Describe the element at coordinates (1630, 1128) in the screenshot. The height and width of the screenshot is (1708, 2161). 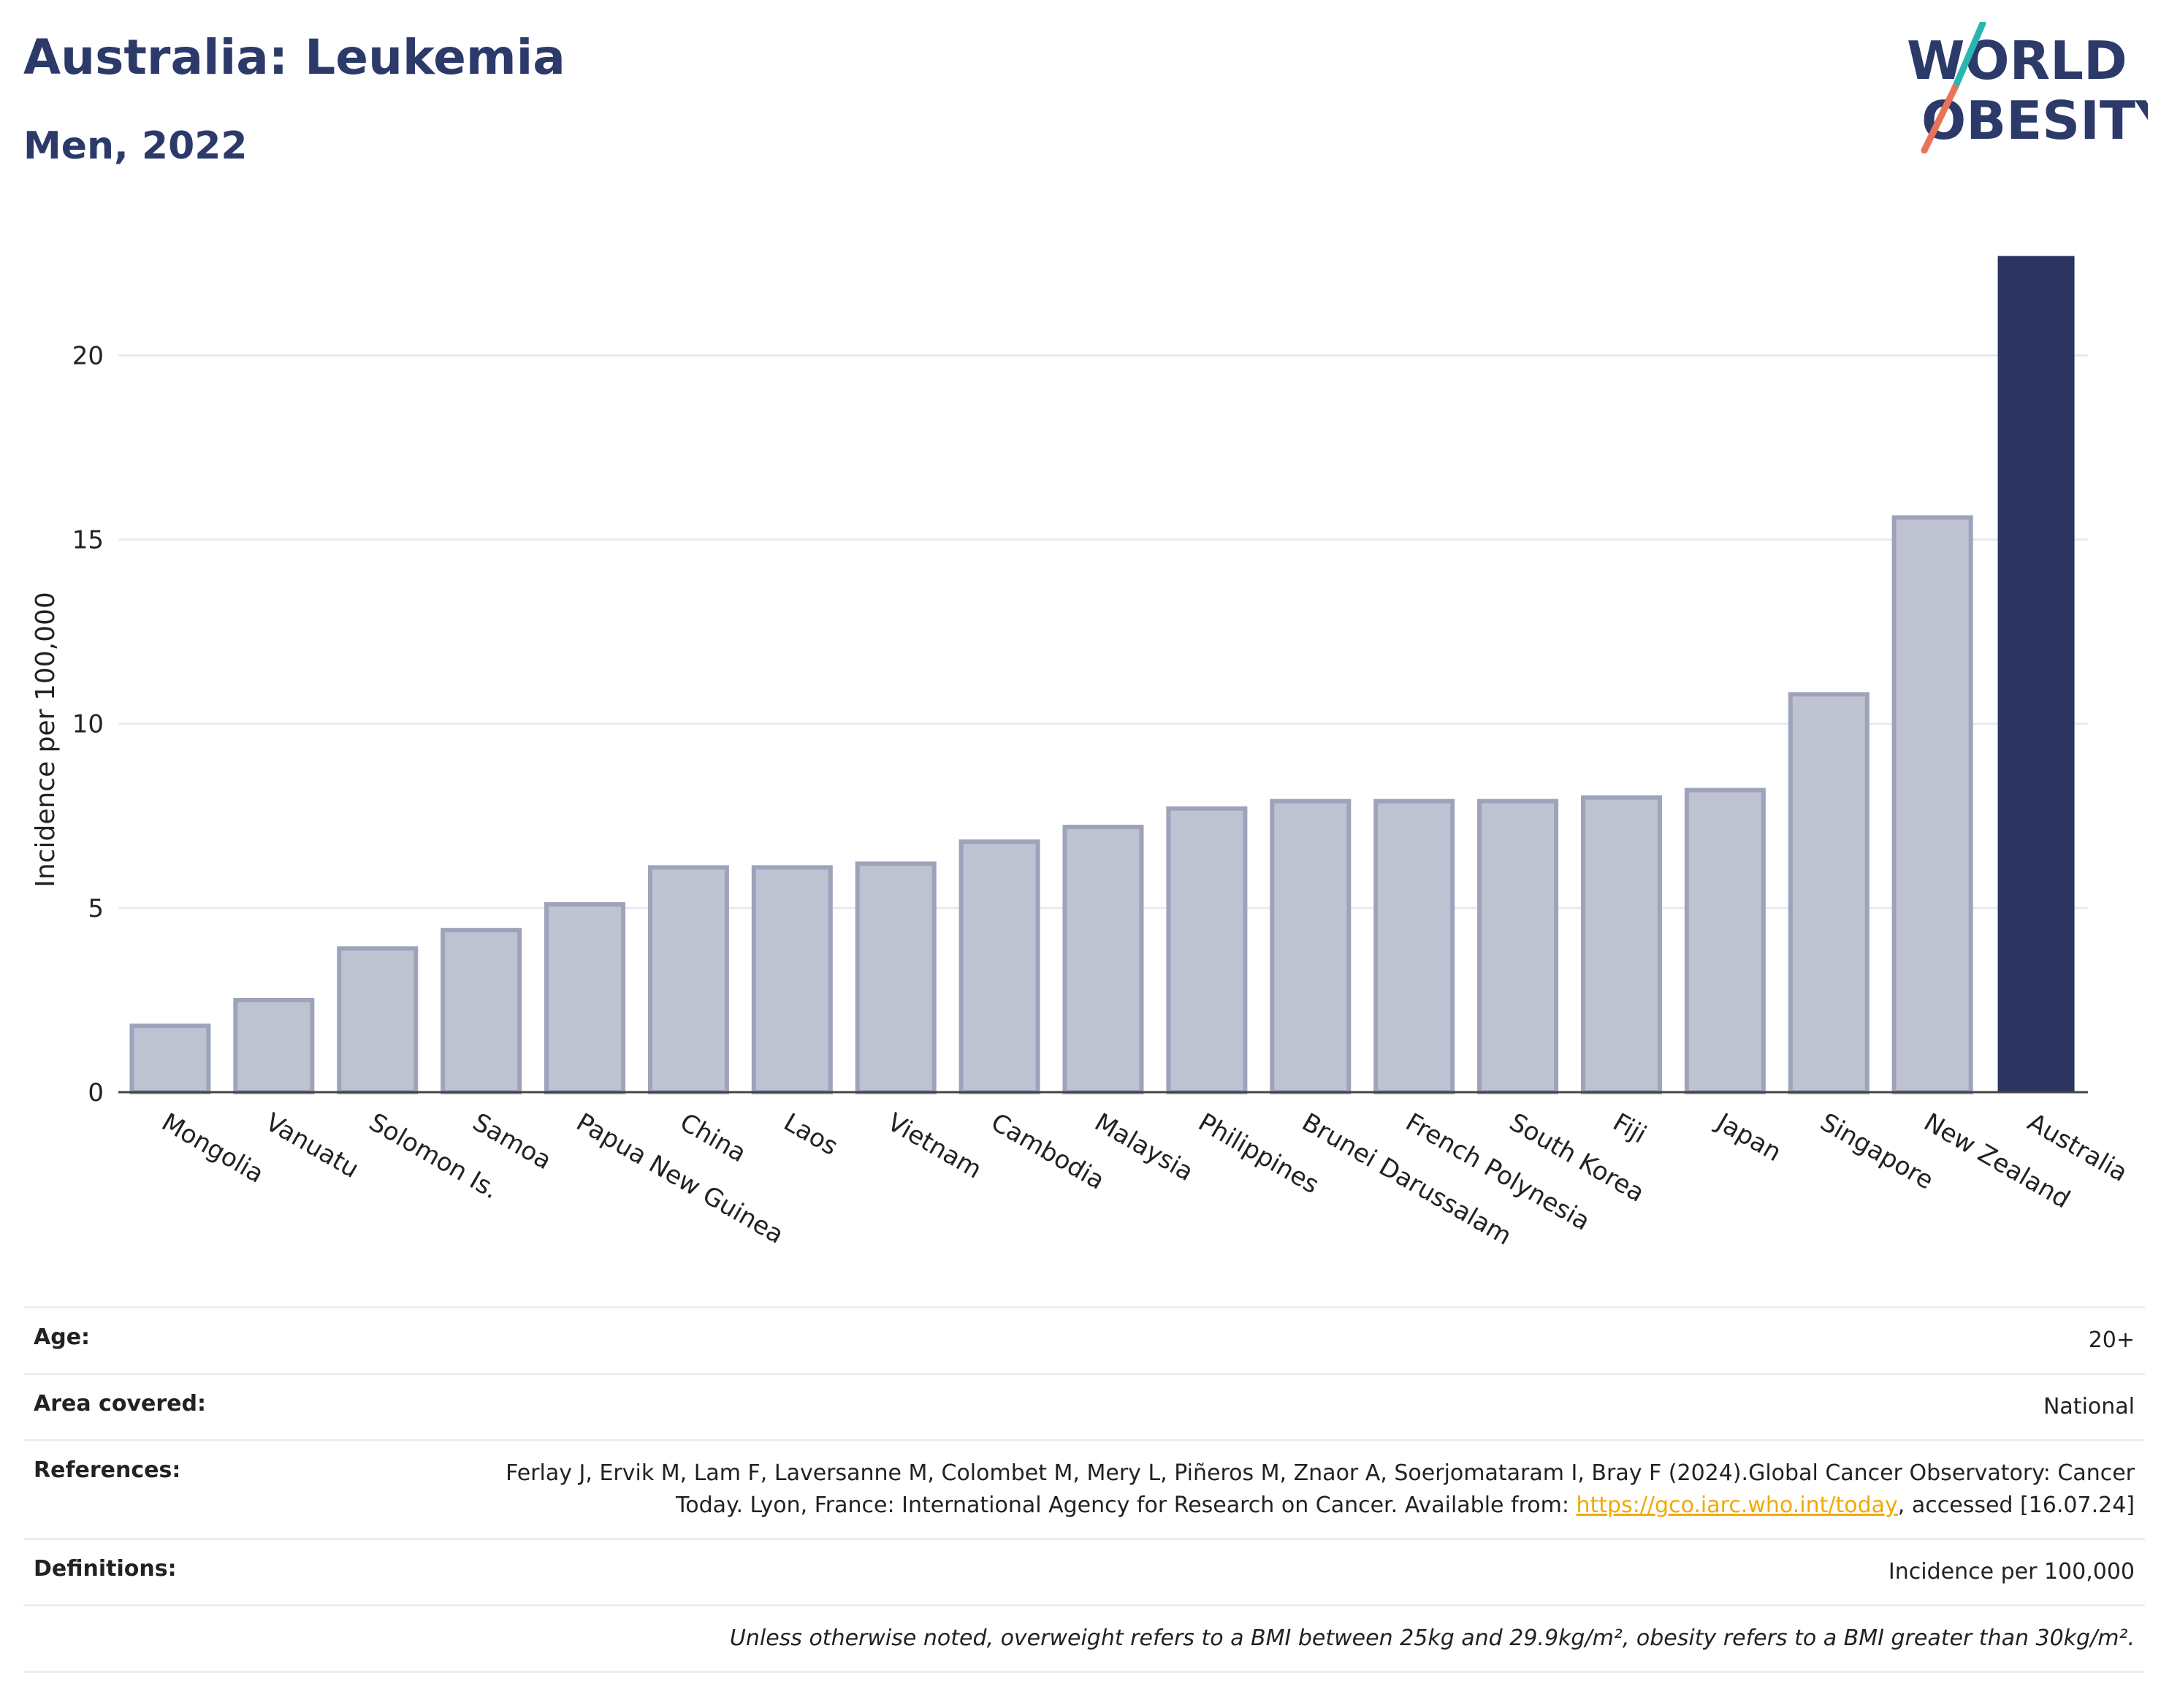
I see `x-tick-label-14: Fiji` at that location.